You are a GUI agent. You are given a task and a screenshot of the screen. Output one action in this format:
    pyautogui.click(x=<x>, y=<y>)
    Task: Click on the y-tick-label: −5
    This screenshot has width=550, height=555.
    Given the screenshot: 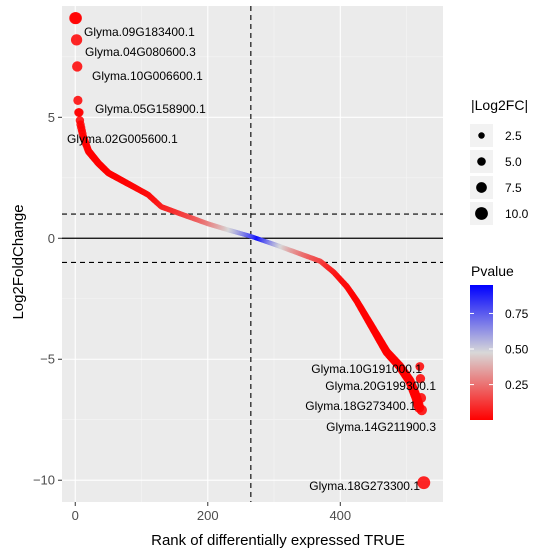 What is the action you would take?
    pyautogui.click(x=47, y=359)
    